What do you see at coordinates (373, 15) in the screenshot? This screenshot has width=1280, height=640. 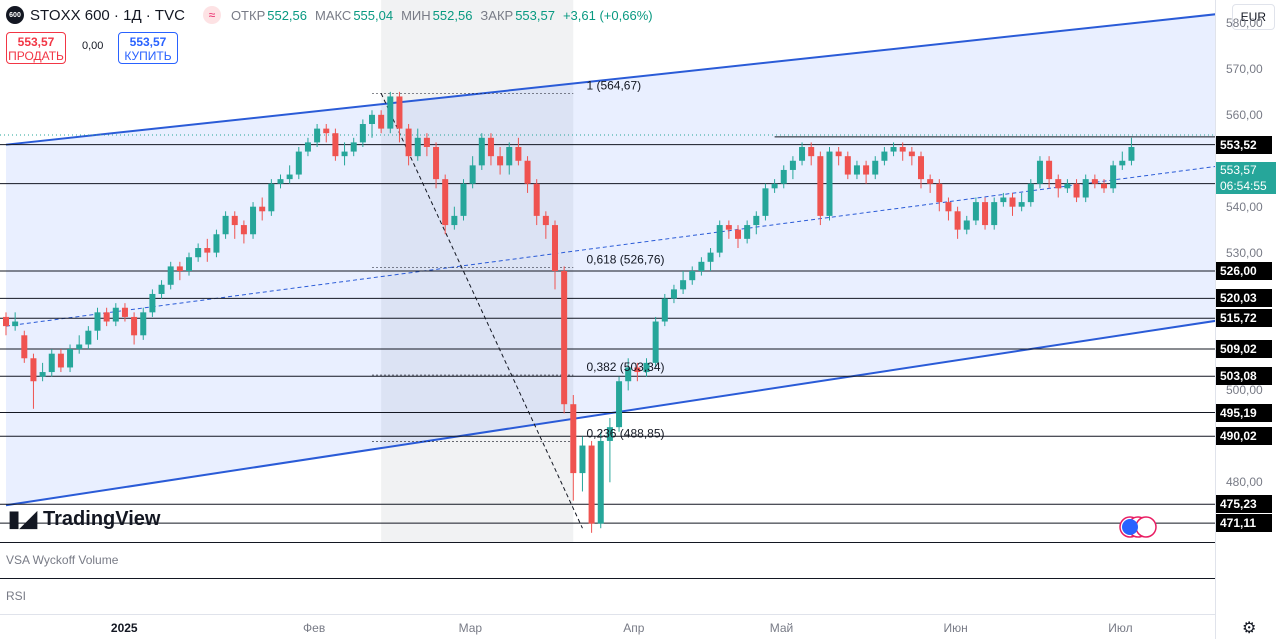 I see `high-value: 555,04` at bounding box center [373, 15].